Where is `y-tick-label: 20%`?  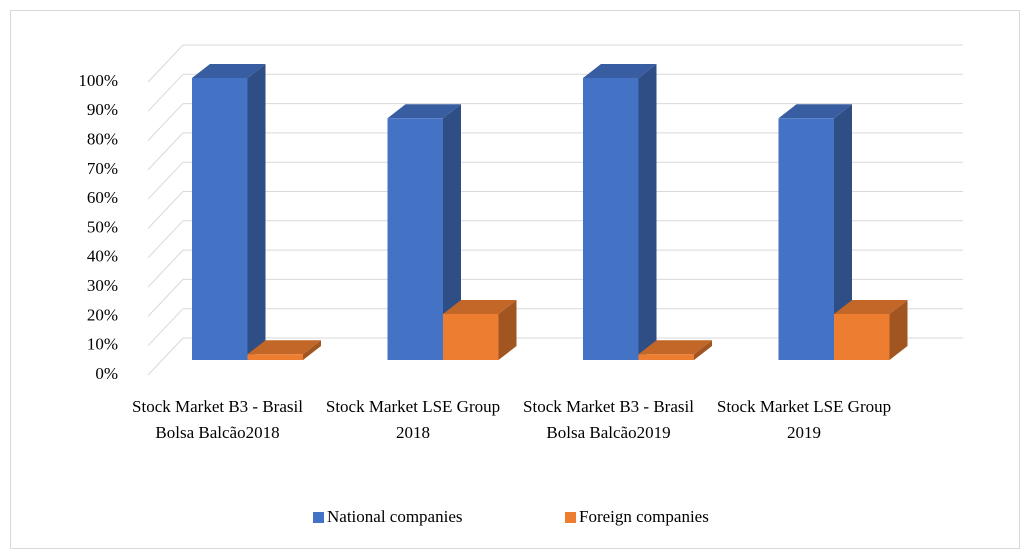 y-tick-label: 20% is located at coordinates (102, 314).